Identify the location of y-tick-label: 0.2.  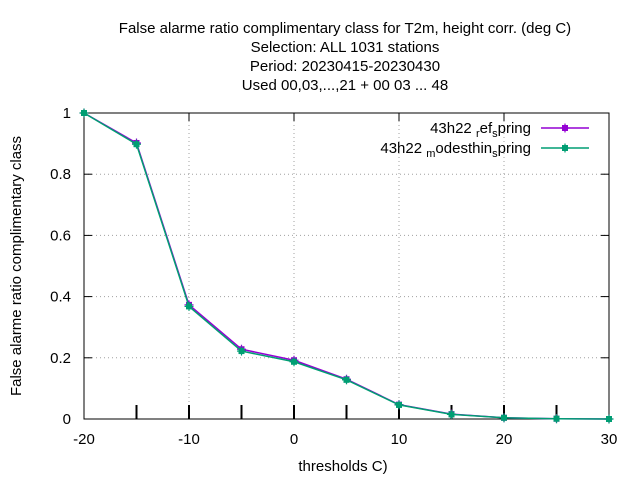
(60, 358).